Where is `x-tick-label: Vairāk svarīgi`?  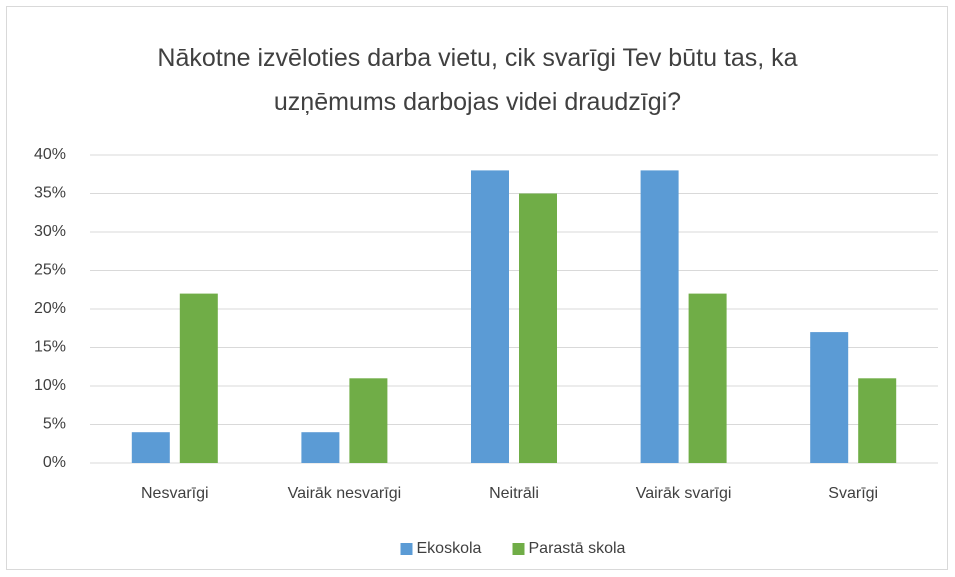
x-tick-label: Vairāk svarīgi is located at coordinates (684, 493).